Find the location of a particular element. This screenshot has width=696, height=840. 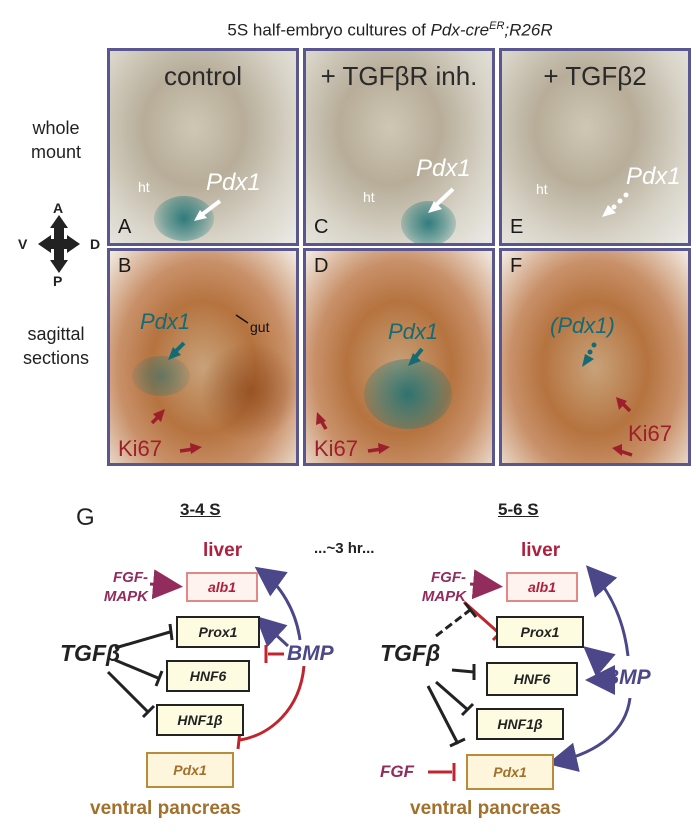

compass-label-down: P is located at coordinates (58, 281).